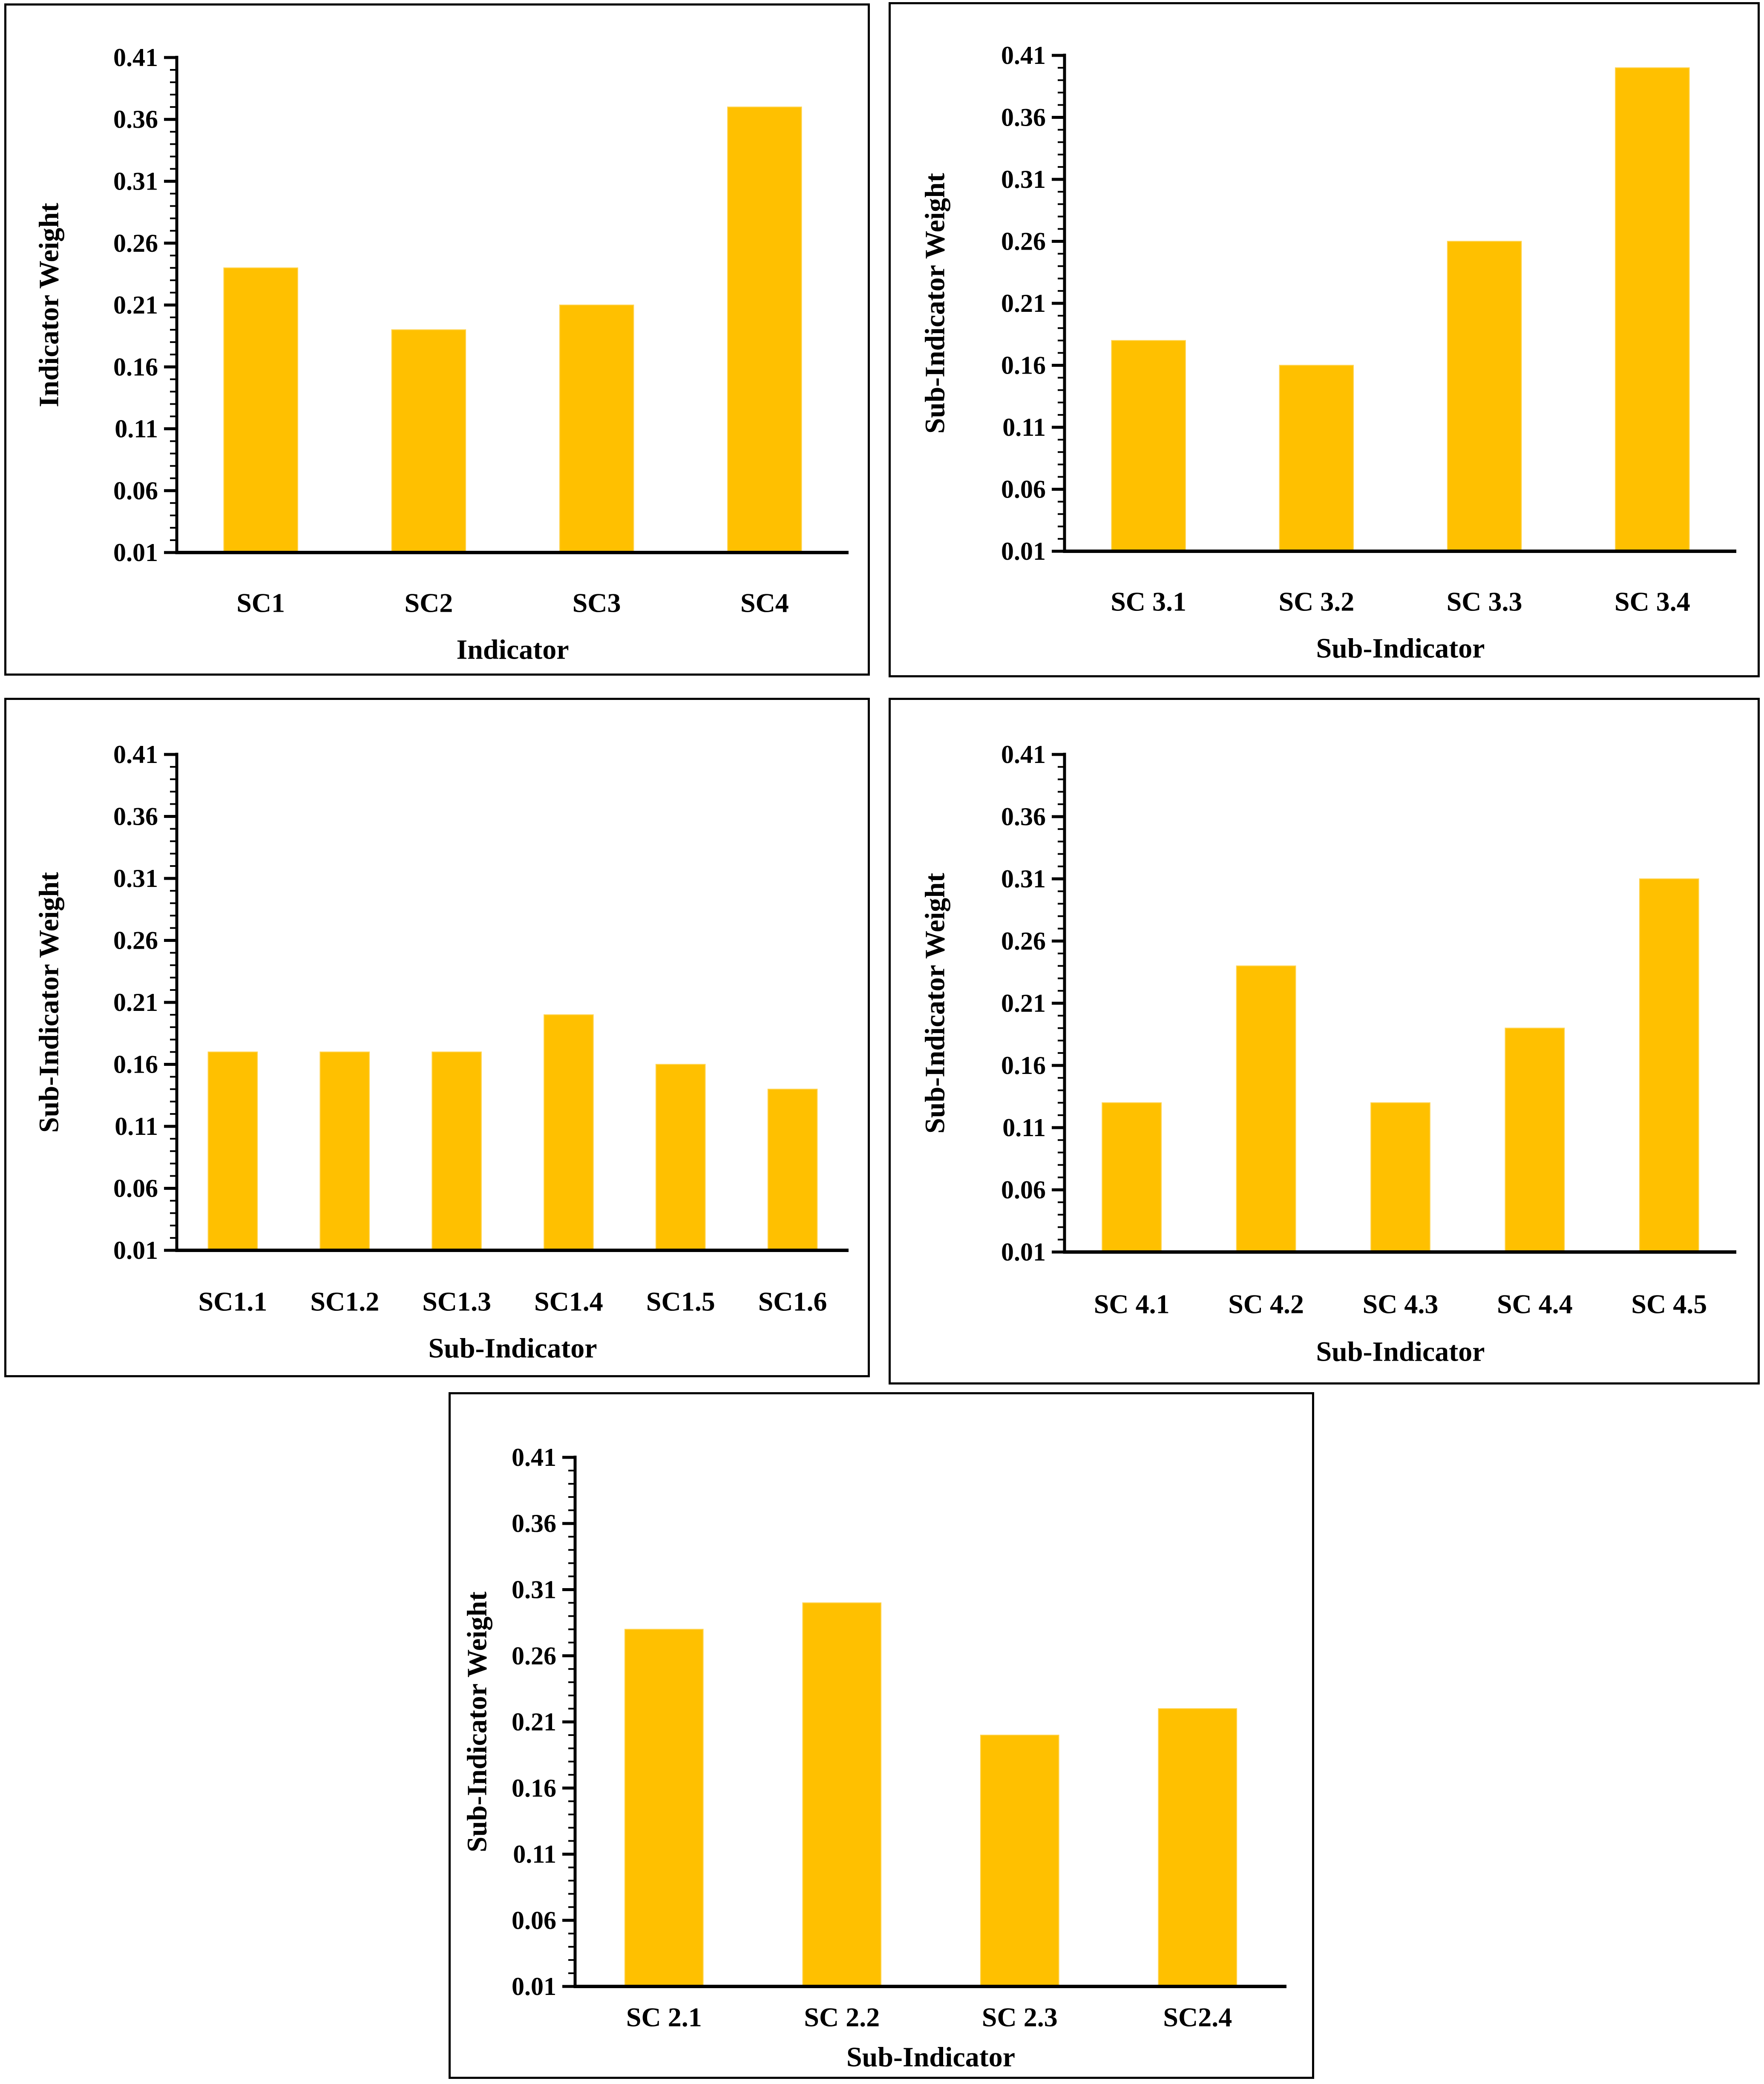  I want to click on bar-SC1.3, so click(457, 1151).